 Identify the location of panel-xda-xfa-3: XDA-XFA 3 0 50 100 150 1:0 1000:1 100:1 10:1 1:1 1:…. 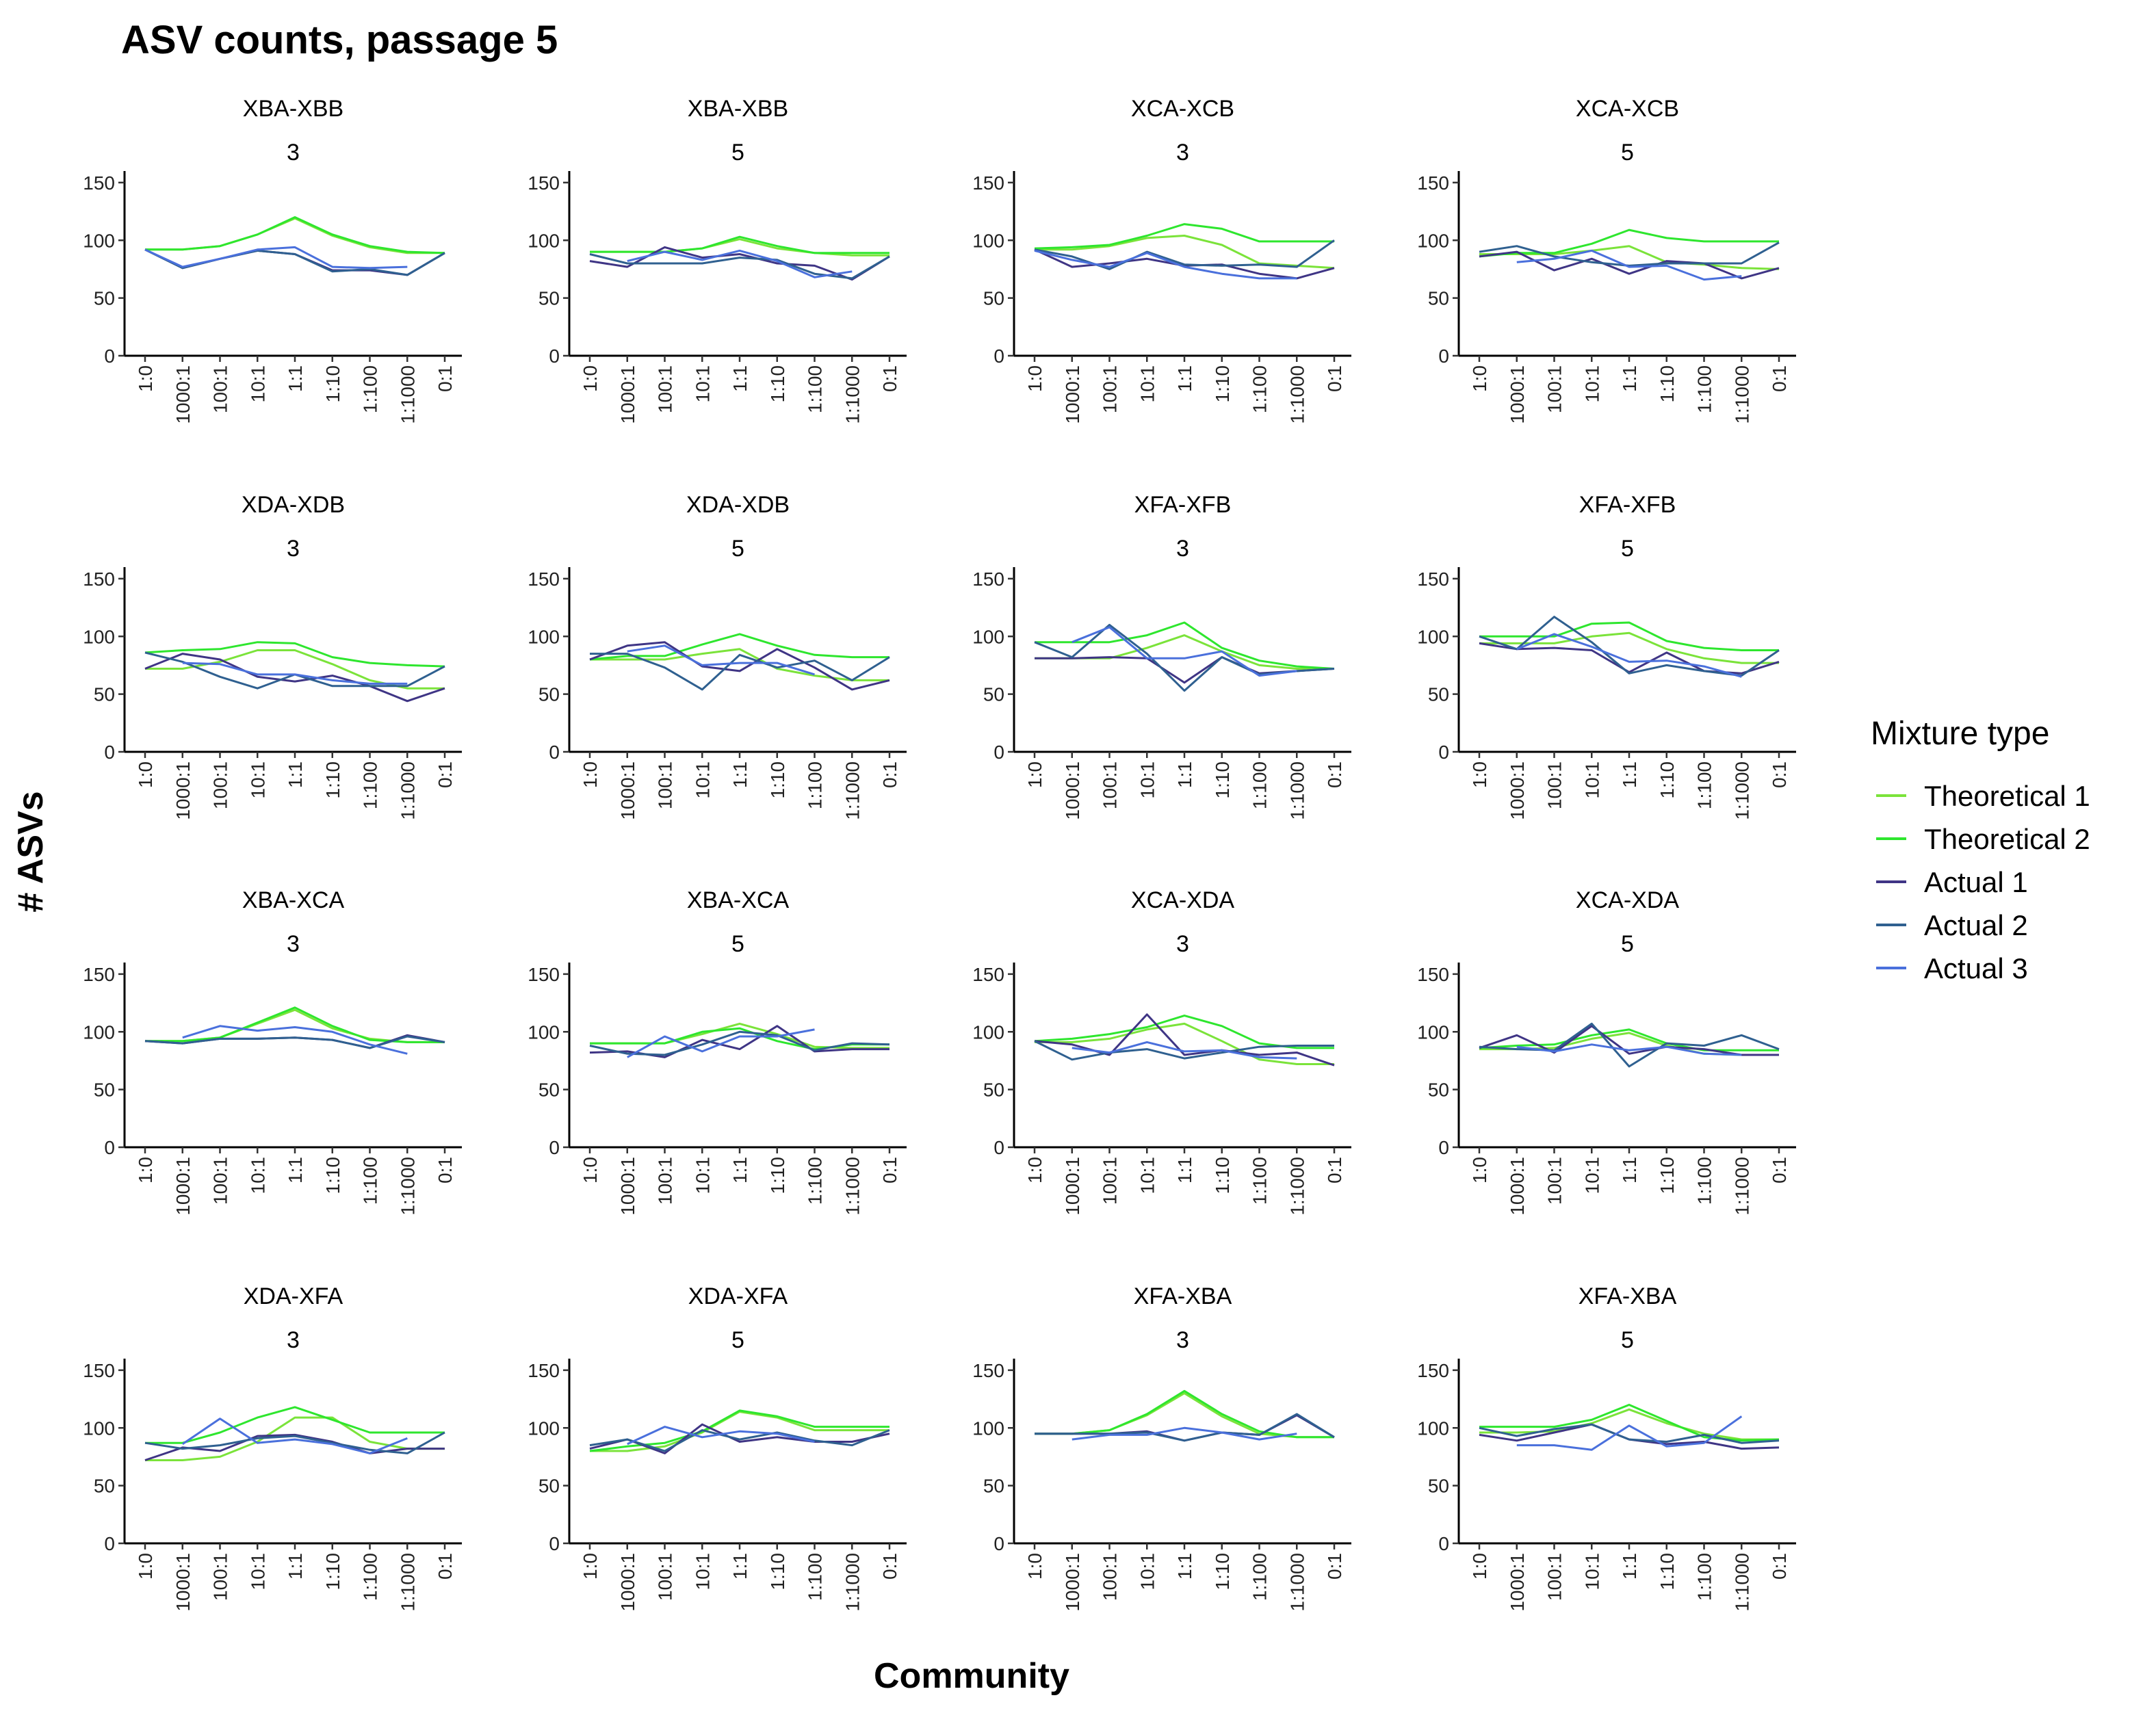
(272, 1447).